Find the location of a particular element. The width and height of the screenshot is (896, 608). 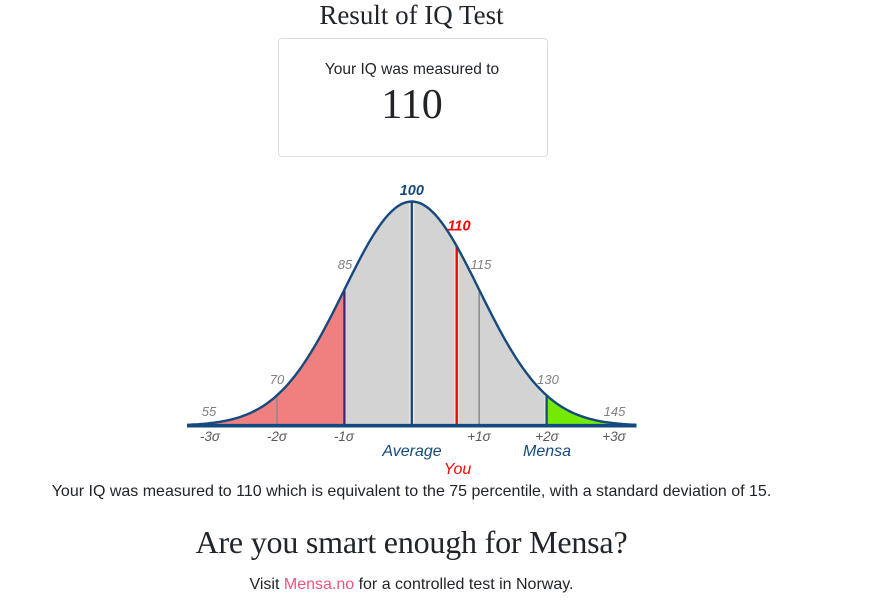

svg-text: 70 is located at coordinates (277, 379).